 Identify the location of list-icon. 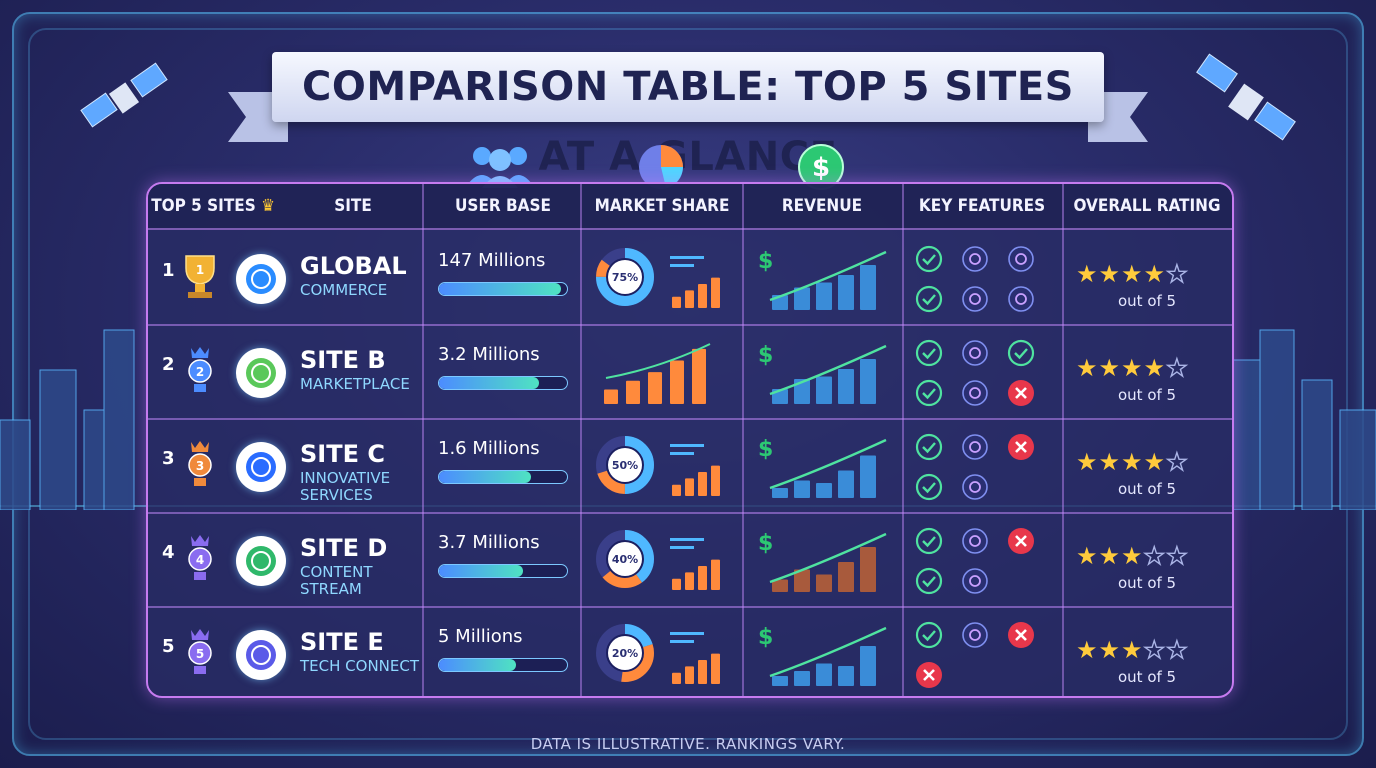
(975, 299).